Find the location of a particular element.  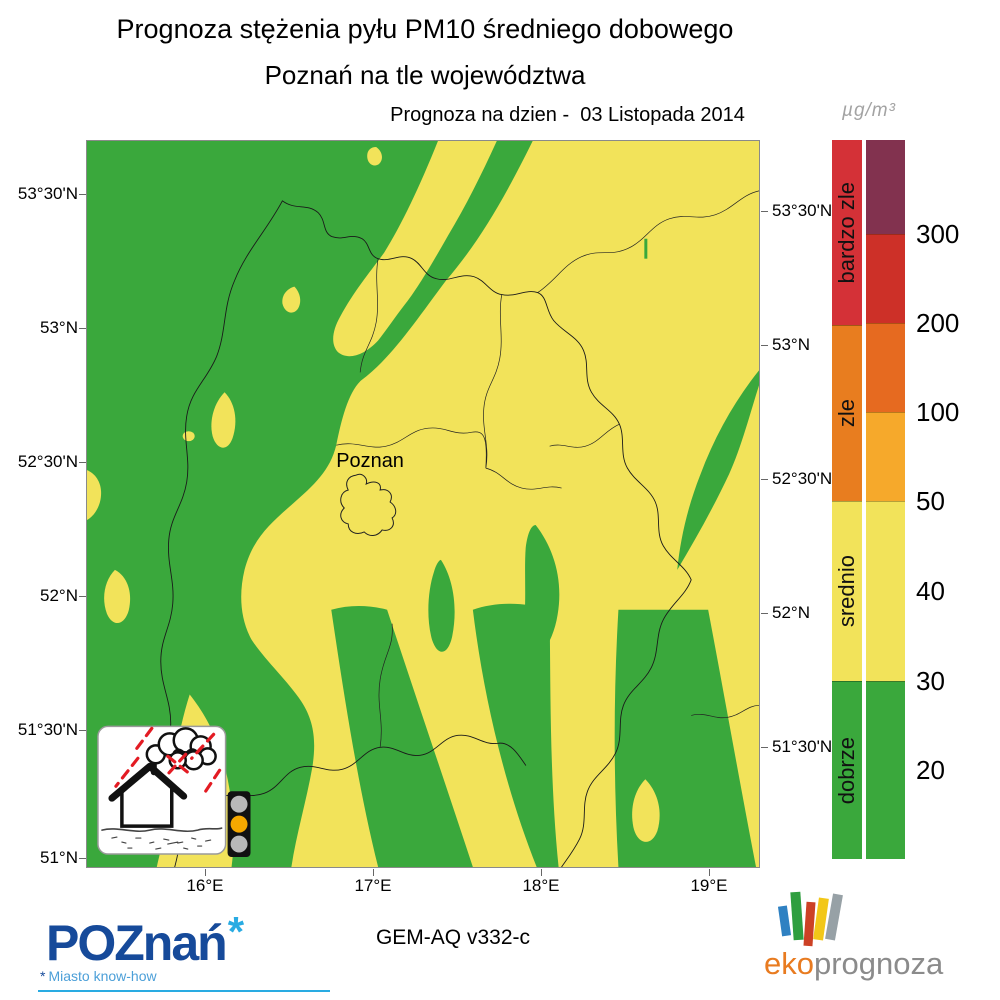

traffic-light-amber-lamp is located at coordinates (239, 824).